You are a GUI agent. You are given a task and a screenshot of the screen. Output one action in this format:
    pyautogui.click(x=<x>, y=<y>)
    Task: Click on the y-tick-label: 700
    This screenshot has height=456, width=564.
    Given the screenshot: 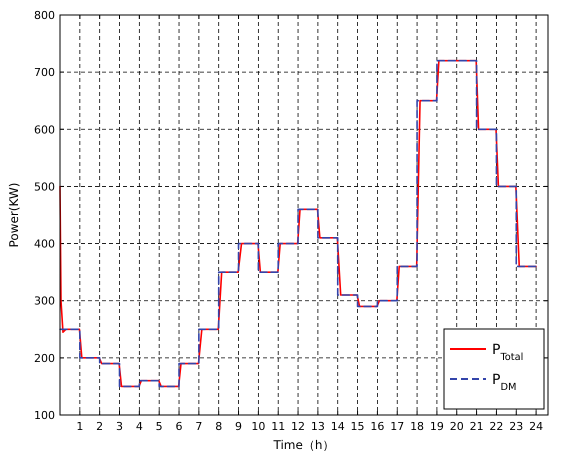 What is the action you would take?
    pyautogui.click(x=44, y=73)
    